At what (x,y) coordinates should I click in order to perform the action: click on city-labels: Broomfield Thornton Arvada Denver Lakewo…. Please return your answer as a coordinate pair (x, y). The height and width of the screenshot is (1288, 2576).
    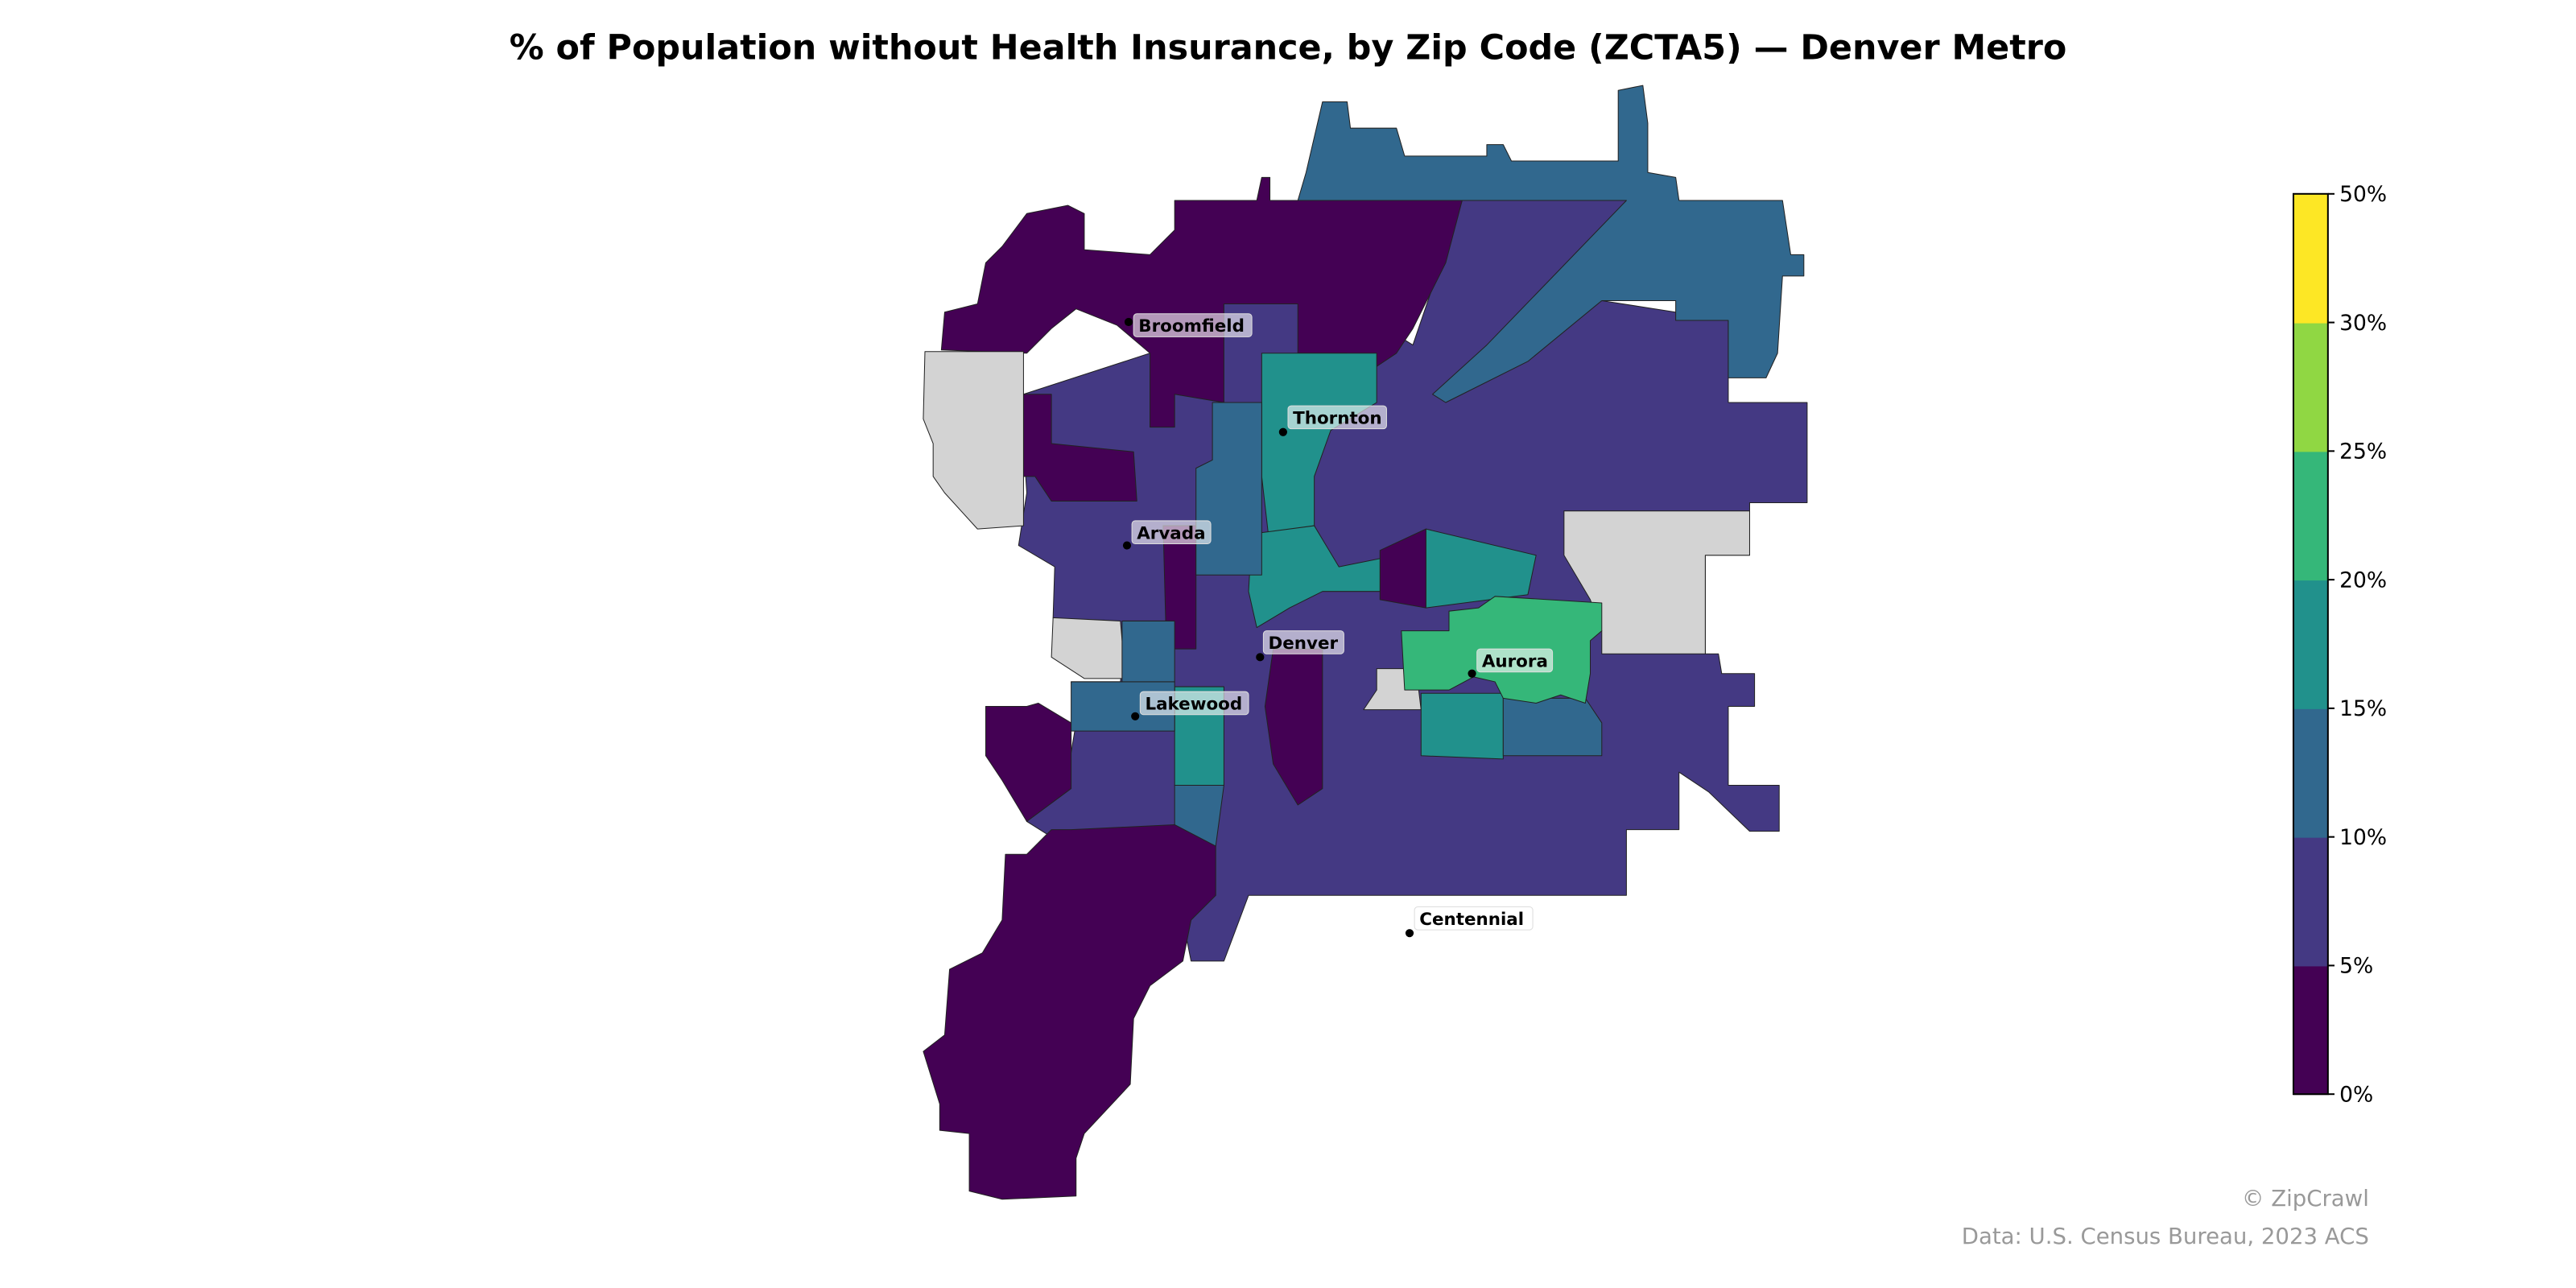
    Looking at the image, I should click on (1338, 625).